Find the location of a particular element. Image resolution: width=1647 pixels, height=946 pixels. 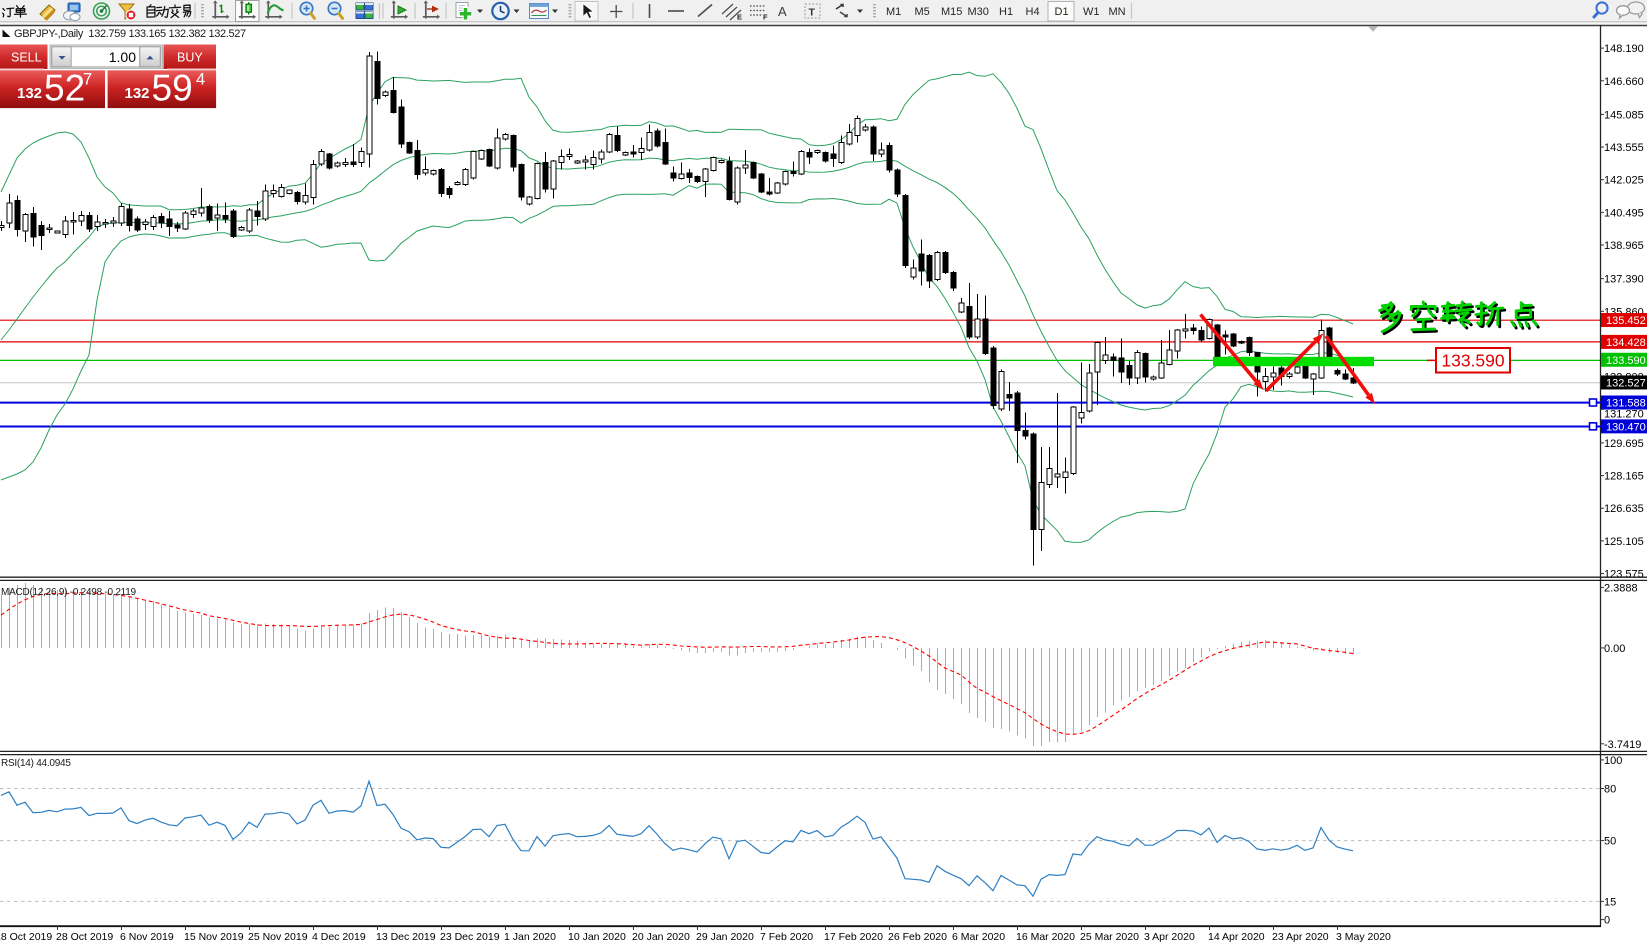

svg-text: H4 is located at coordinates (1033, 12).